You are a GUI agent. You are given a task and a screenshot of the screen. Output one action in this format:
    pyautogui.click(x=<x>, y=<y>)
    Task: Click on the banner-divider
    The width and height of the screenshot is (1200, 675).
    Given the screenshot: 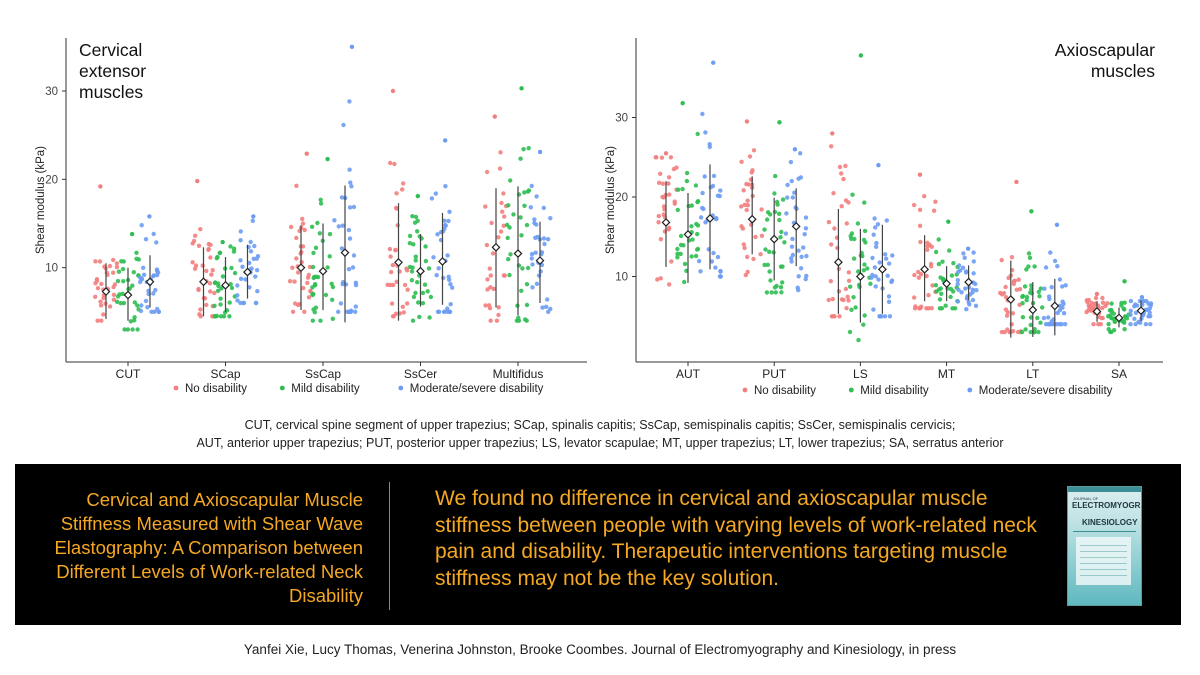 What is the action you would take?
    pyautogui.click(x=389, y=546)
    